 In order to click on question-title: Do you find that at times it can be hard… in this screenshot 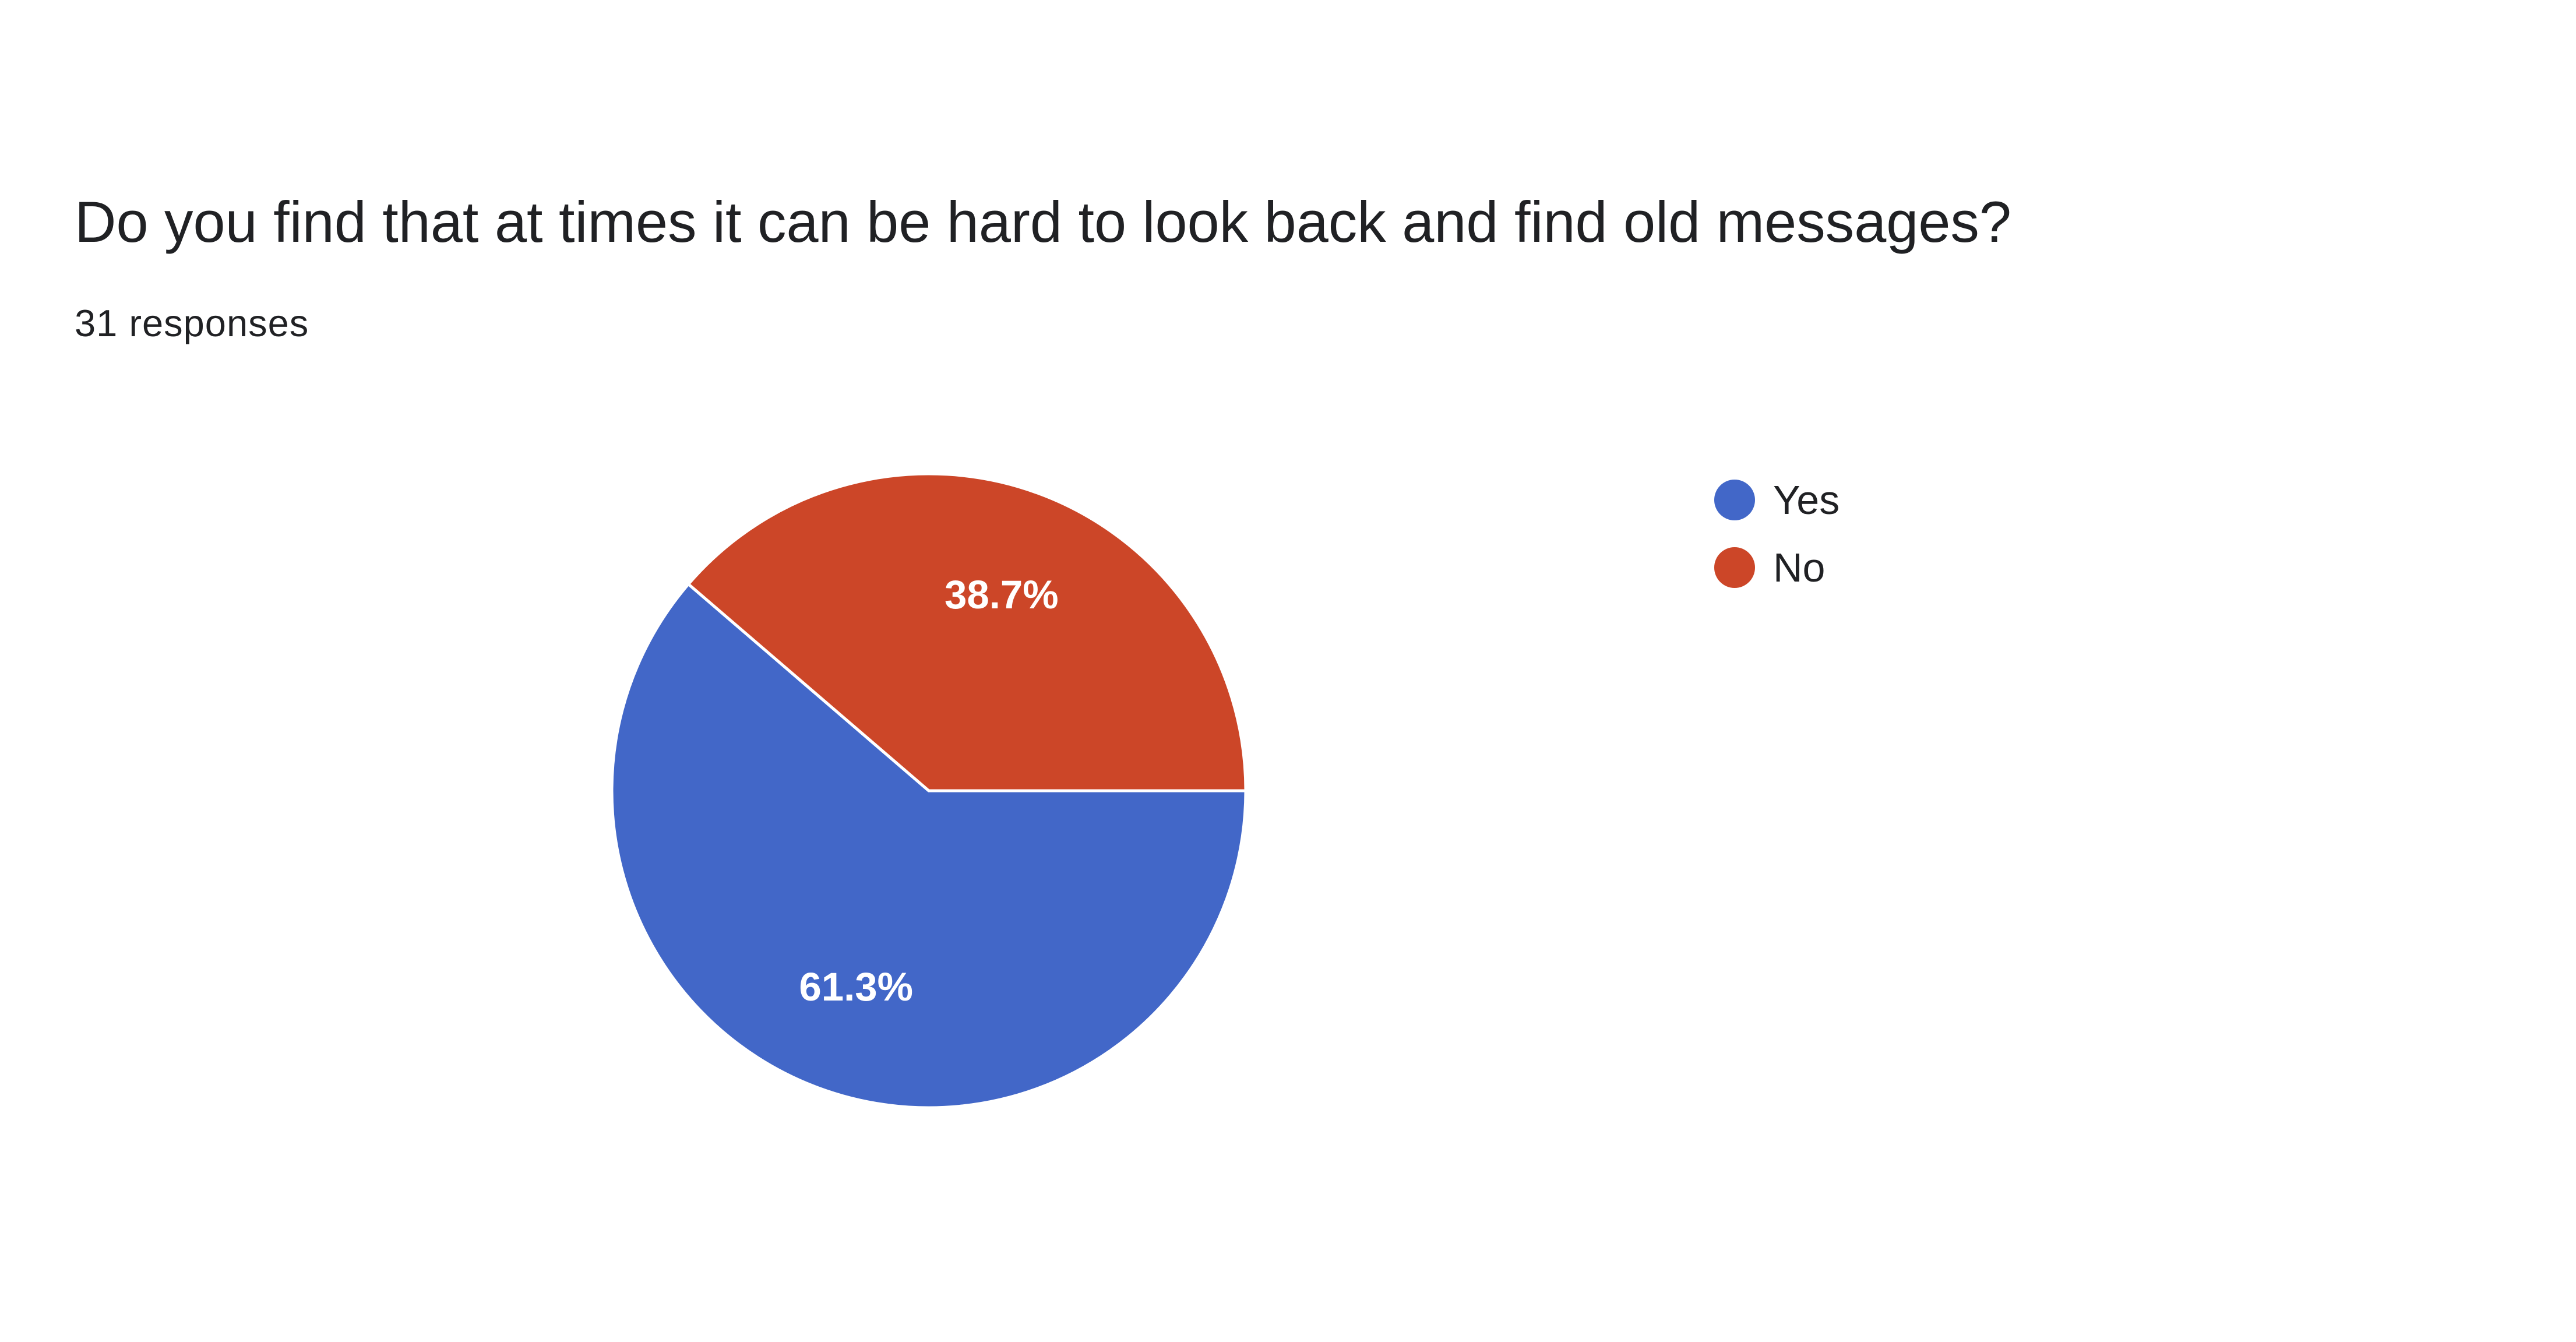, I will do `click(1043, 221)`.